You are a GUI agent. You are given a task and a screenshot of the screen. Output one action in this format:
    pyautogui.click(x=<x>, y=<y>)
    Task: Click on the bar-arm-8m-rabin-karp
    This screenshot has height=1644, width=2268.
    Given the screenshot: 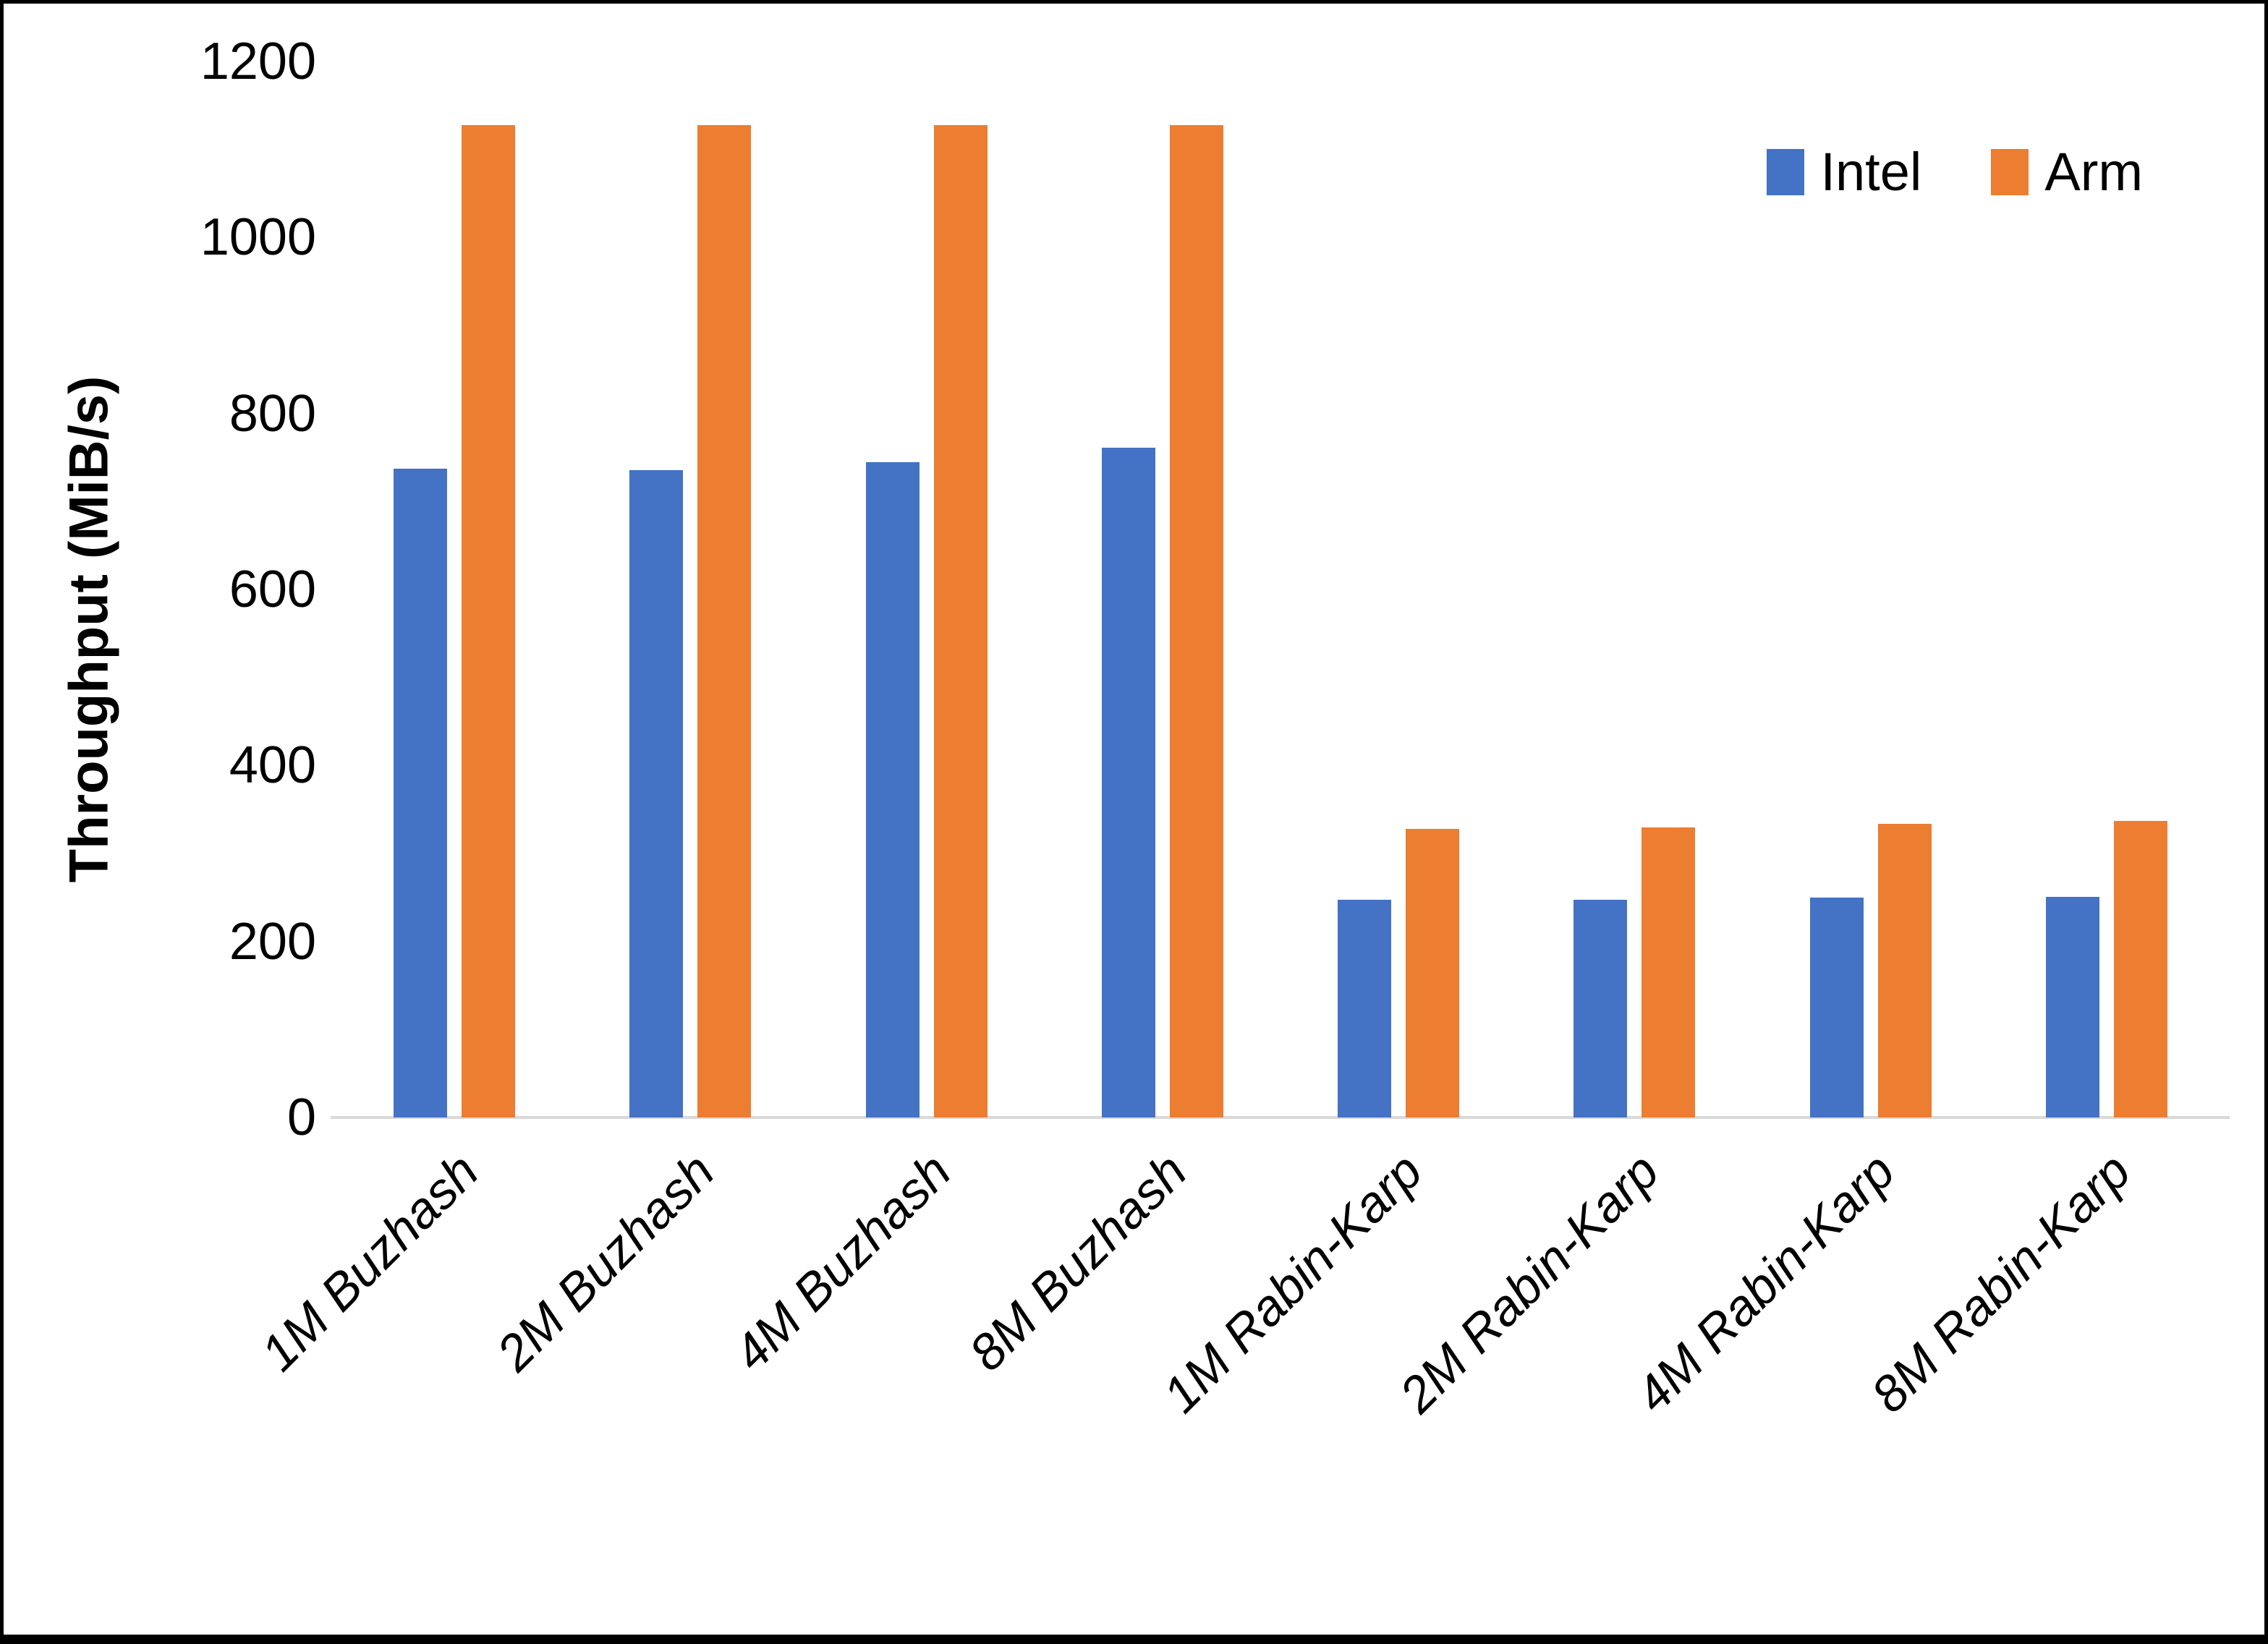 What is the action you would take?
    pyautogui.click(x=2140, y=968)
    